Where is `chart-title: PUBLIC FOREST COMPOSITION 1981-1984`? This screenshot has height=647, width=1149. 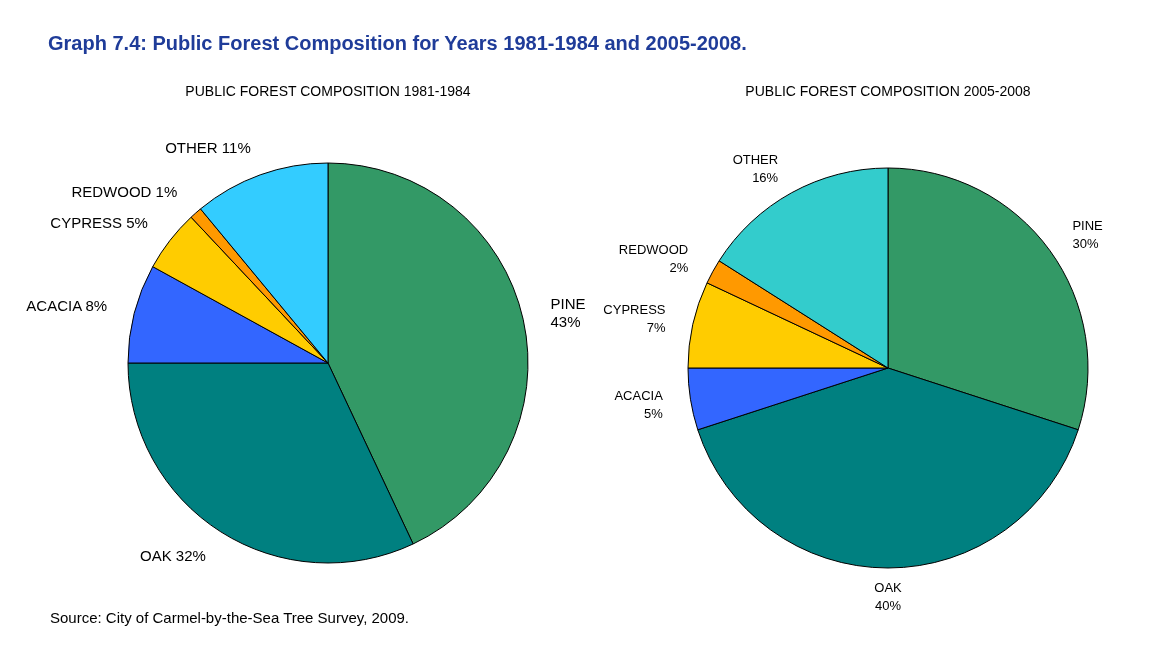
chart-title: PUBLIC FOREST COMPOSITION 1981-1984 is located at coordinates (328, 91).